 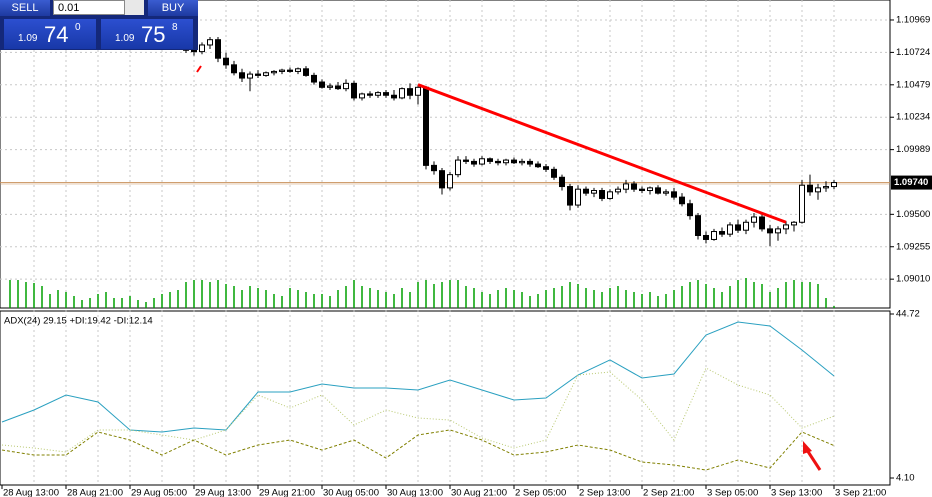 I want to click on price-pips: 74, so click(x=56, y=34).